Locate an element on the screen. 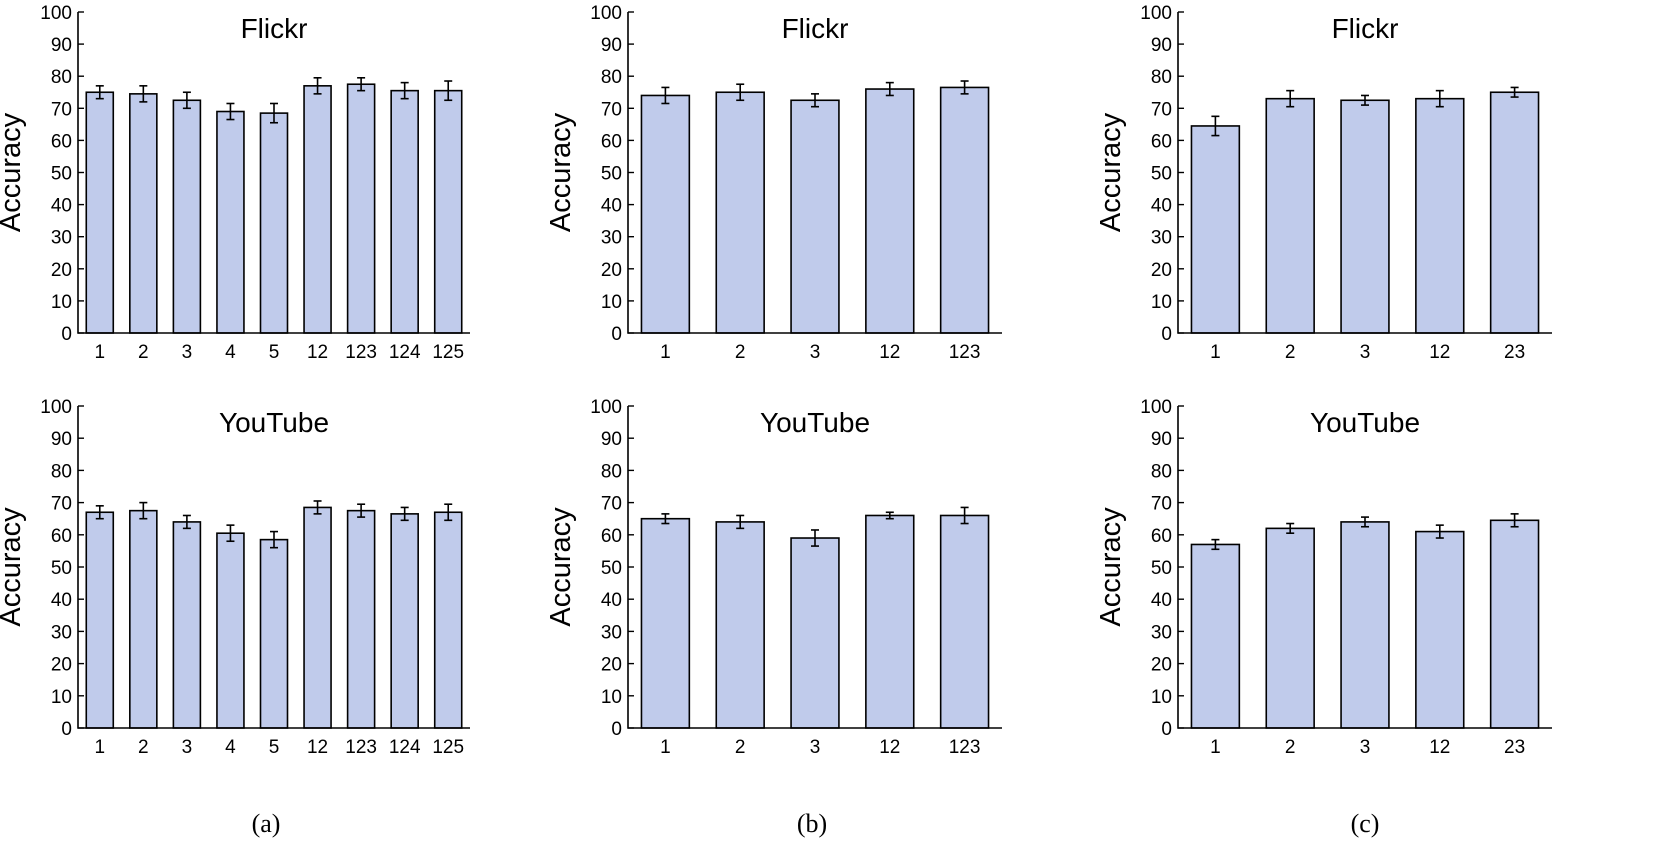 This screenshot has height=843, width=1653. panel-captions: (a) (b) (c) is located at coordinates (816, 823).